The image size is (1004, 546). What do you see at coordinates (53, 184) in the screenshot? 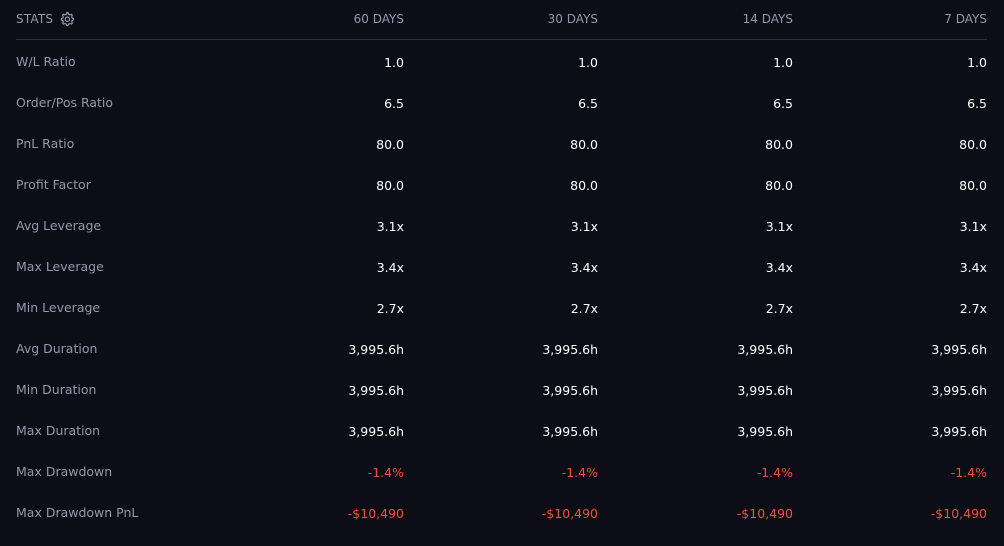
I see `stat-label: Profit Factor` at bounding box center [53, 184].